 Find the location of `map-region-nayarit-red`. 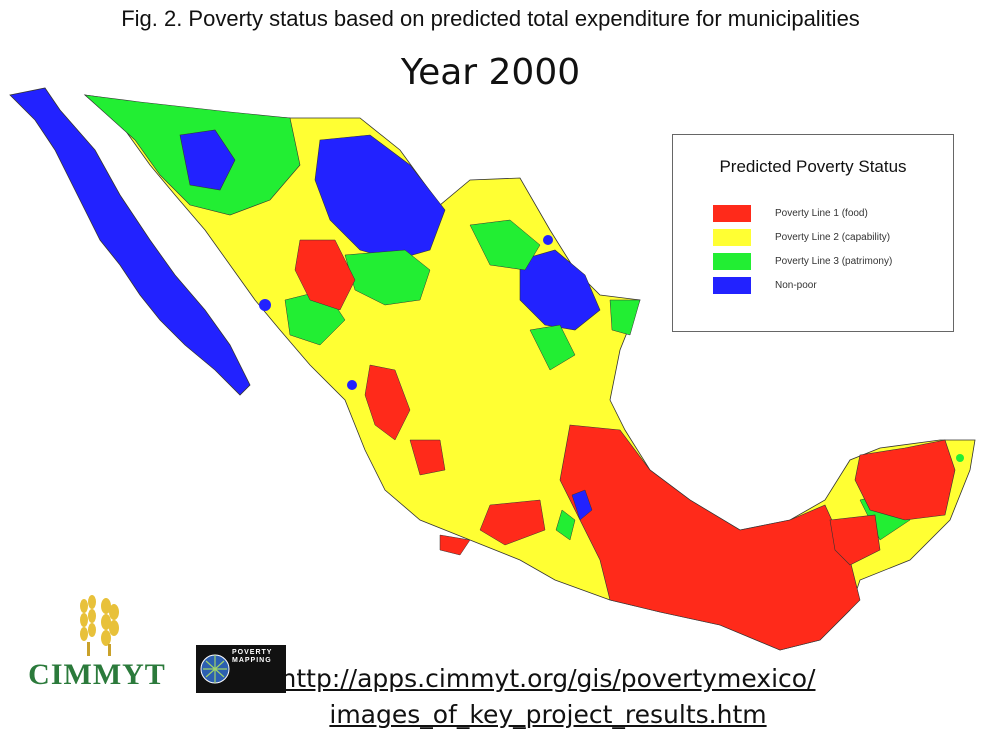

map-region-nayarit-red is located at coordinates (387, 402).